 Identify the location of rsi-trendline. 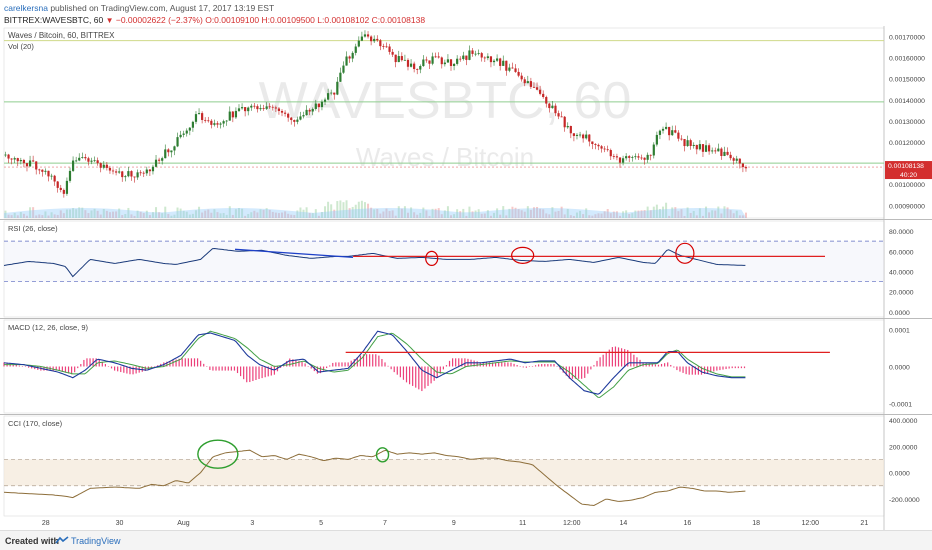
(294, 253).